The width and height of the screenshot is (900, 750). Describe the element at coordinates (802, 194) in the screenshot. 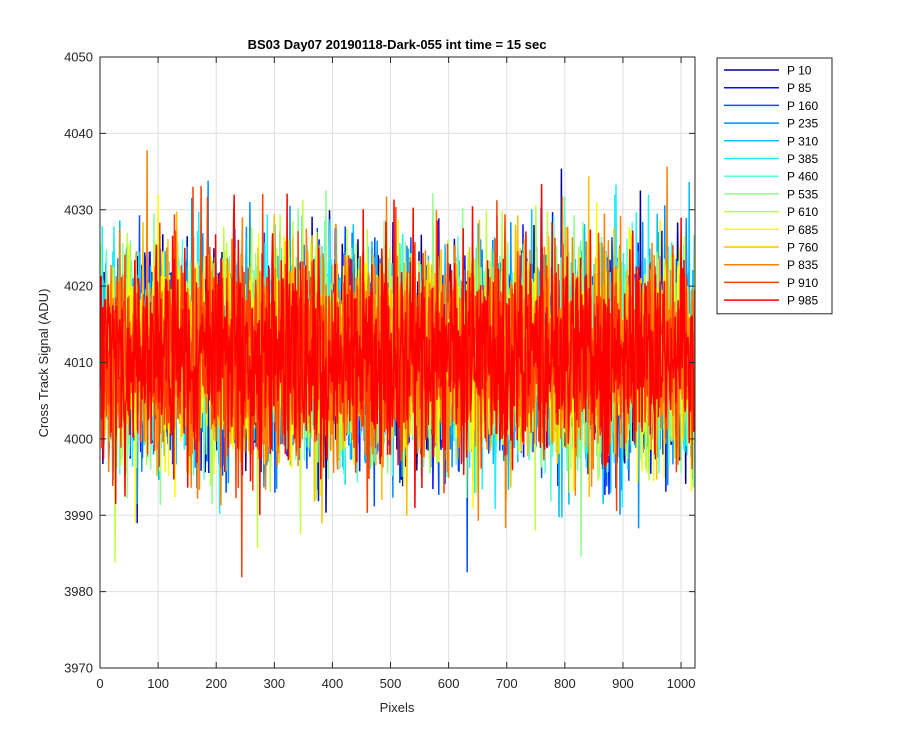

I see `legend-entry-label: P 535` at that location.